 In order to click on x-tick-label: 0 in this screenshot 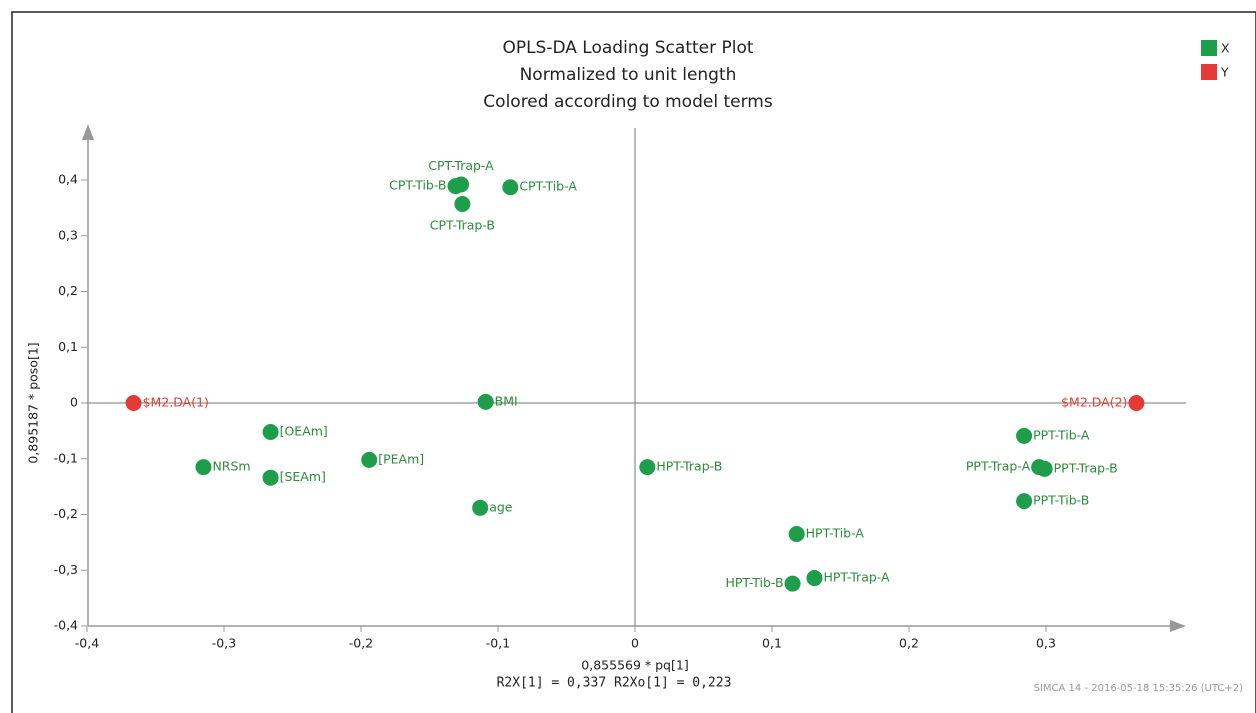, I will do `click(635, 643)`.